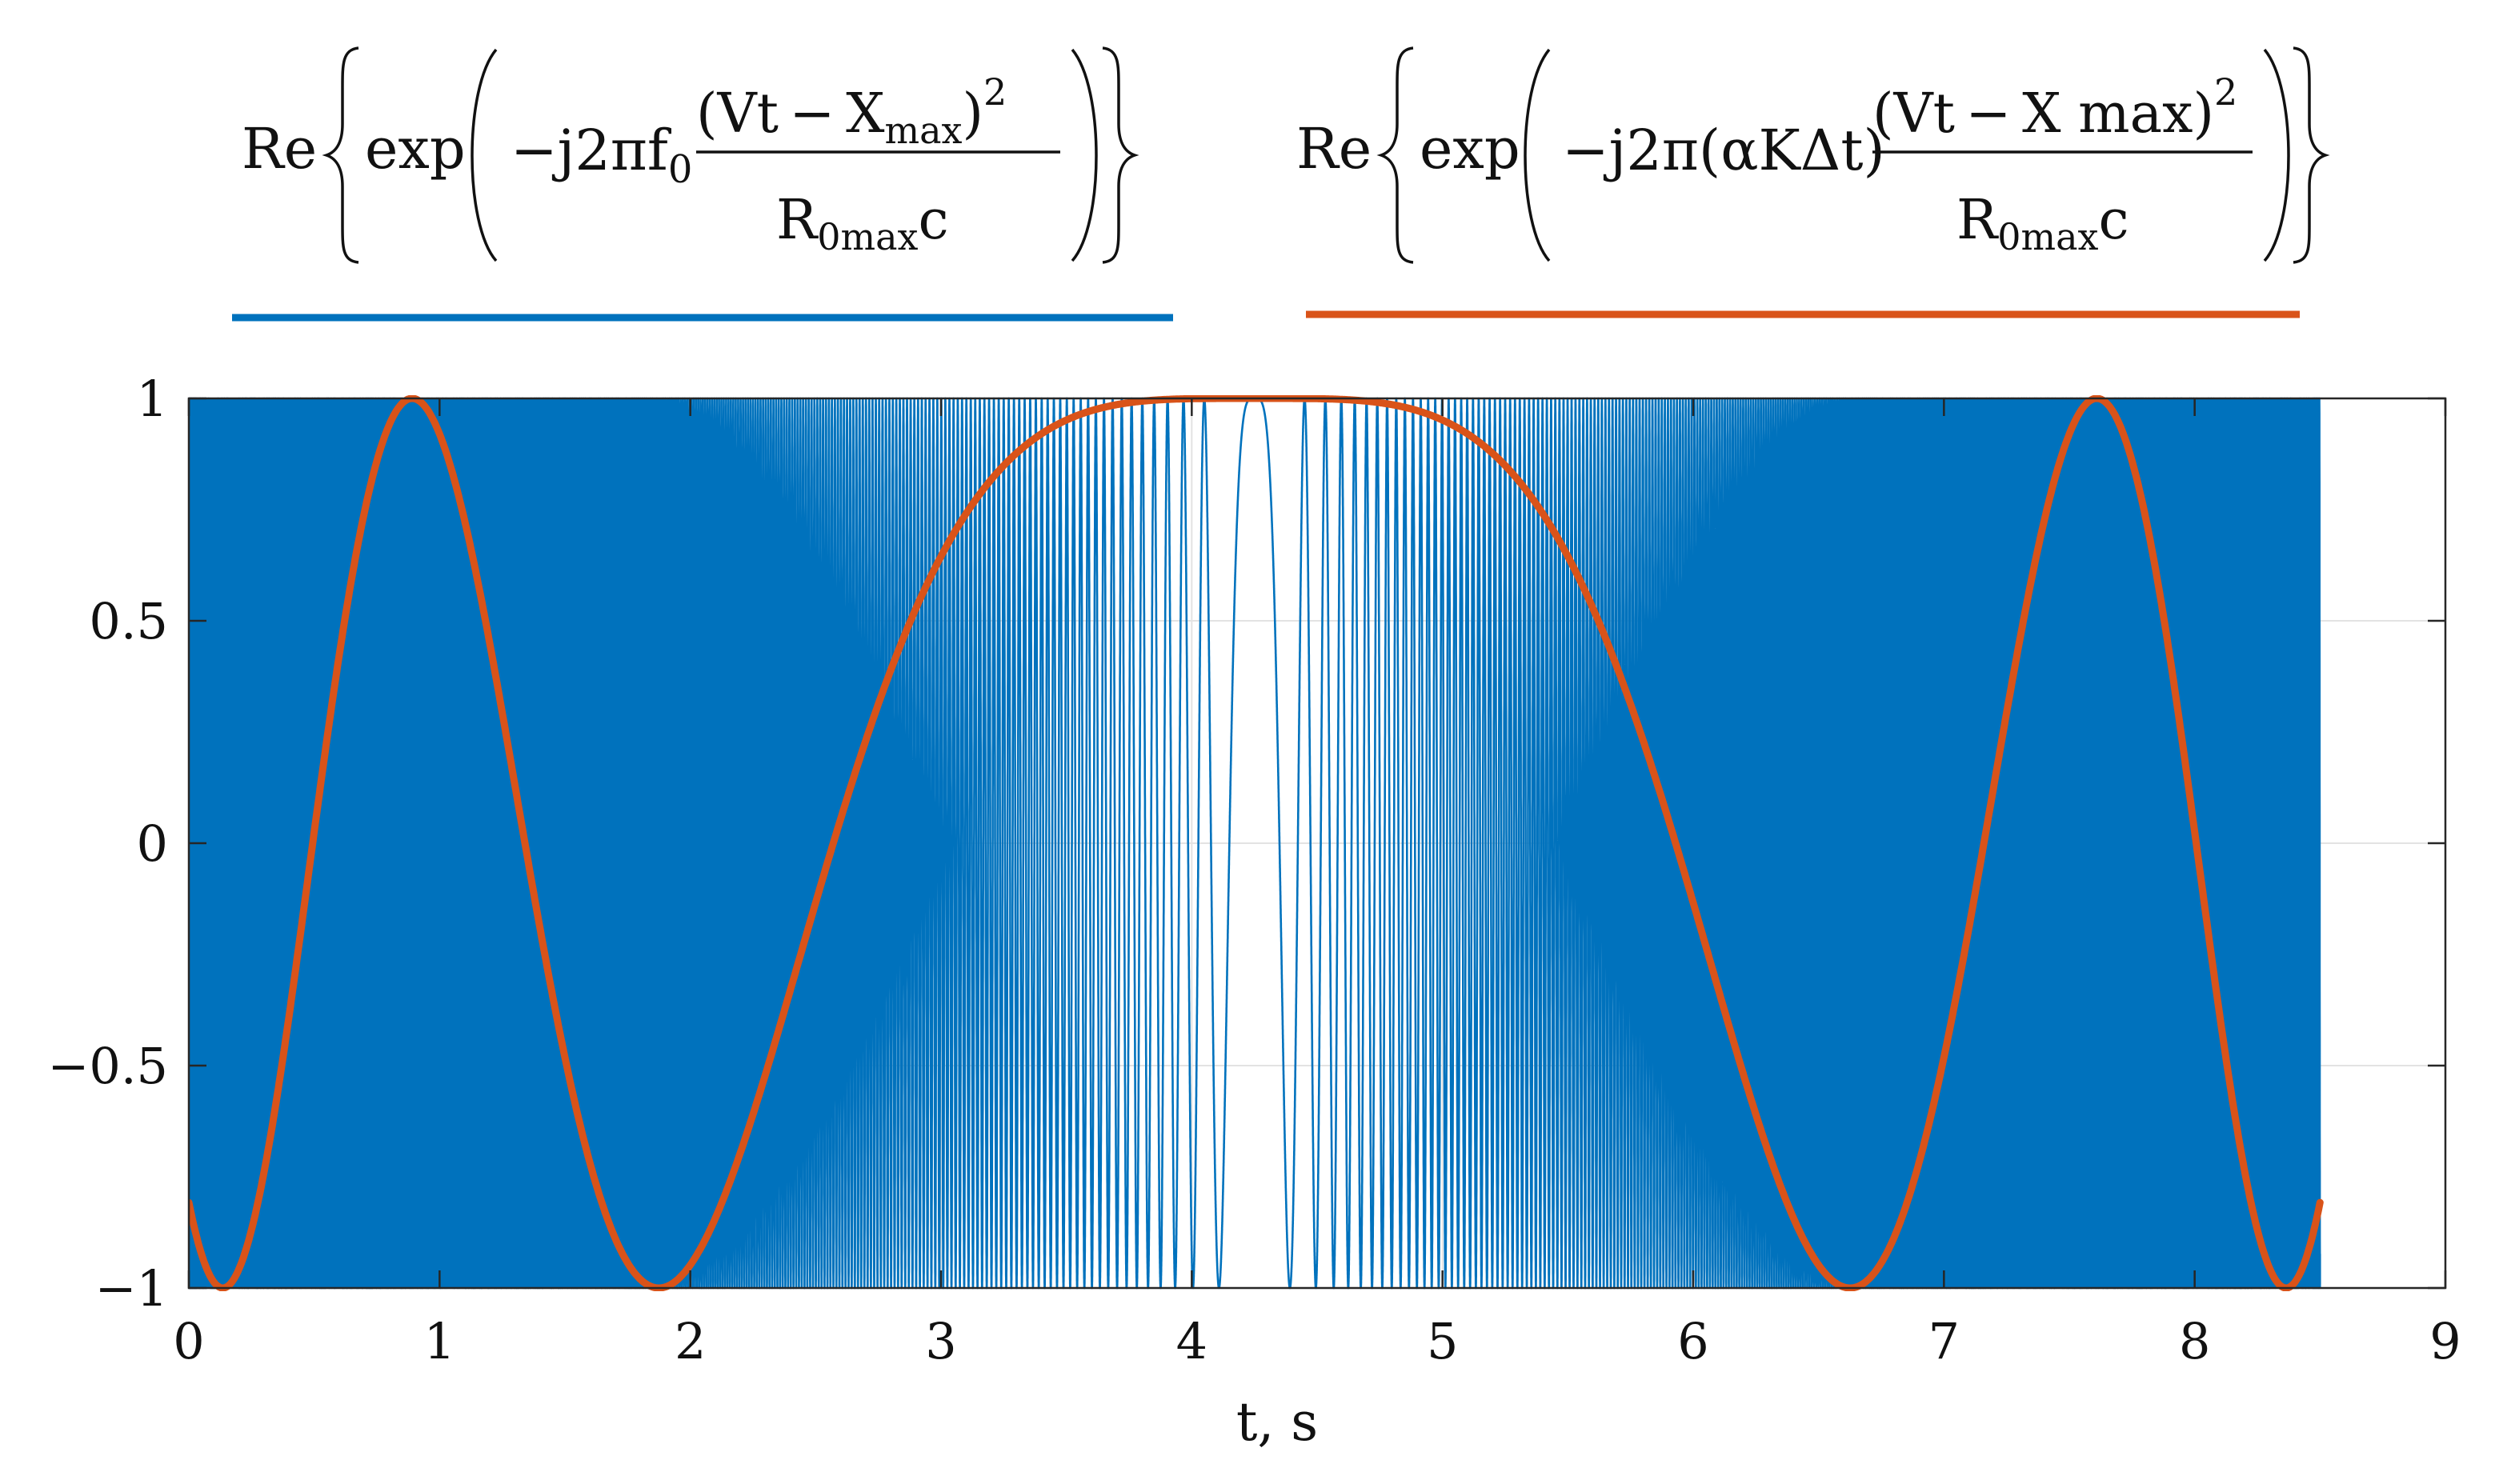 The height and width of the screenshot is (1484, 2495). What do you see at coordinates (1443, 1341) in the screenshot?
I see `x-tick-label: 5` at bounding box center [1443, 1341].